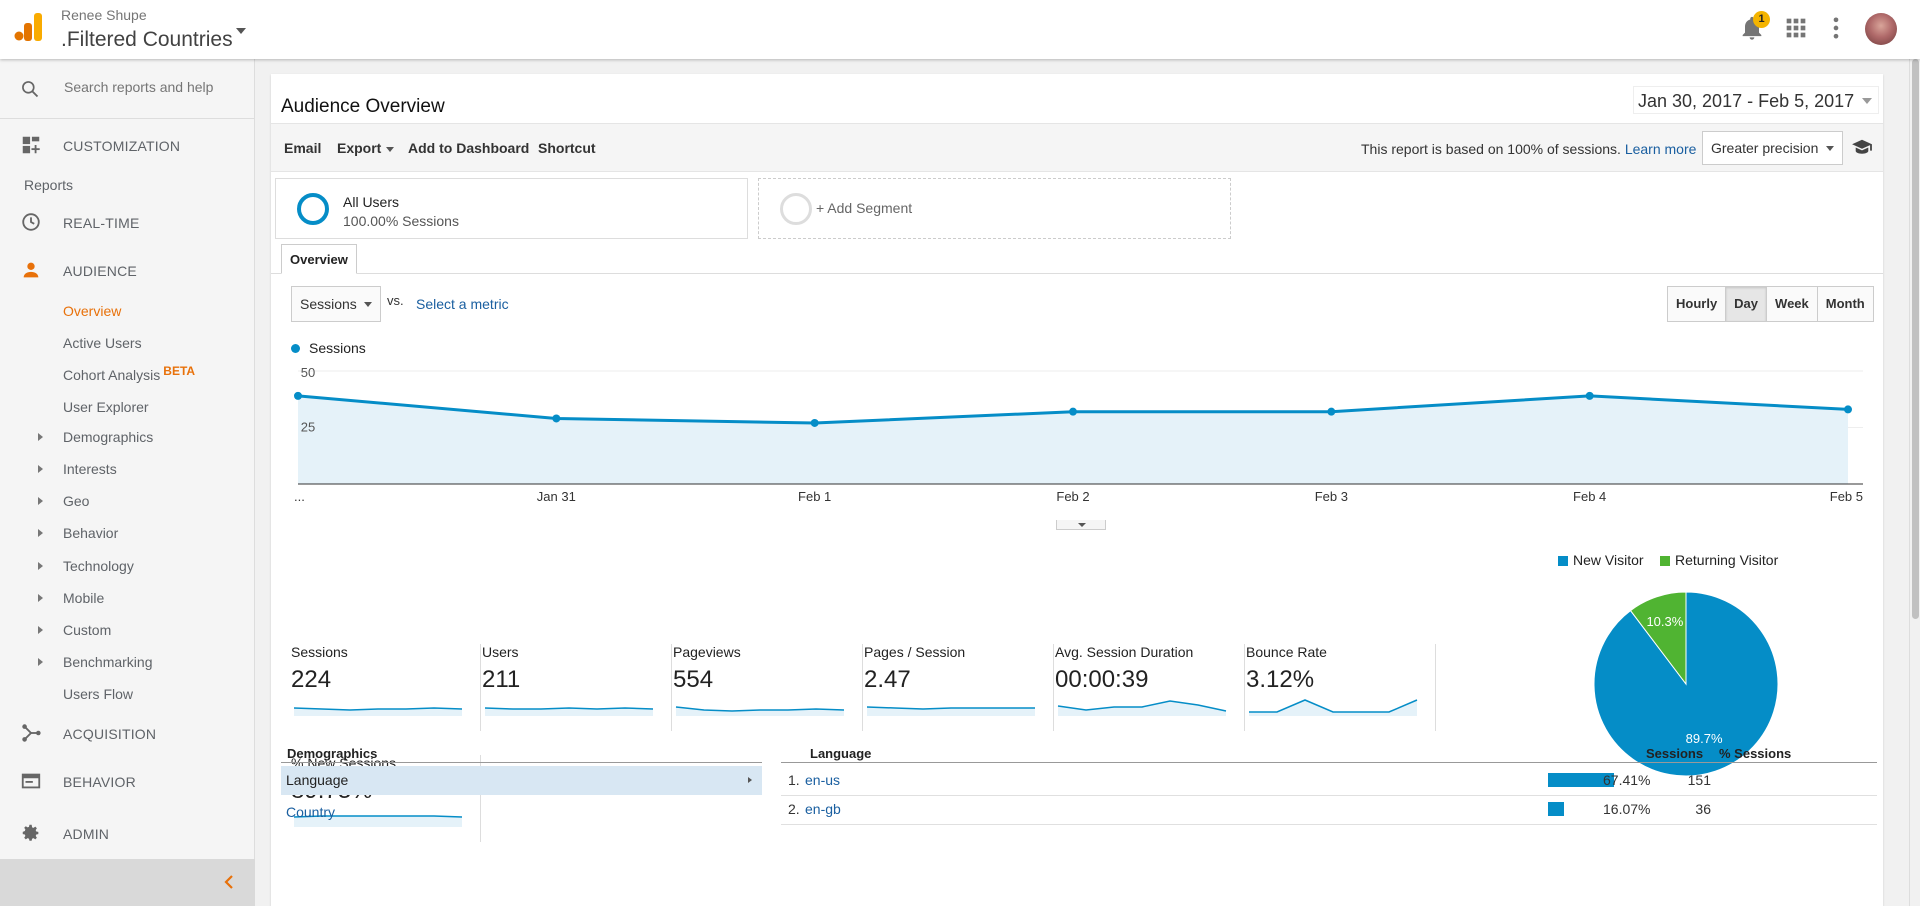  I want to click on granularity-selector: Hourly Day Week Month, so click(1770, 304).